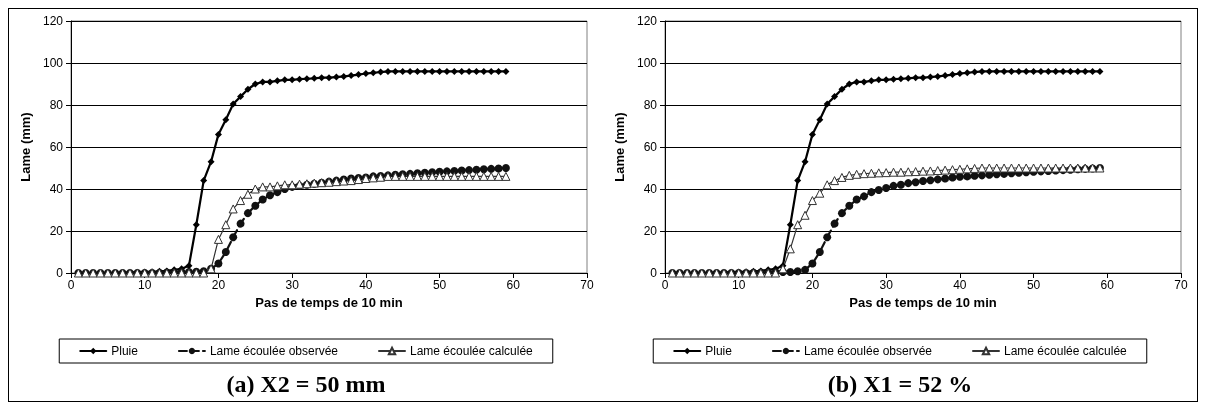 The width and height of the screenshot is (1208, 410). I want to click on text: (a) X2 = 50 mm, so click(306, 384).